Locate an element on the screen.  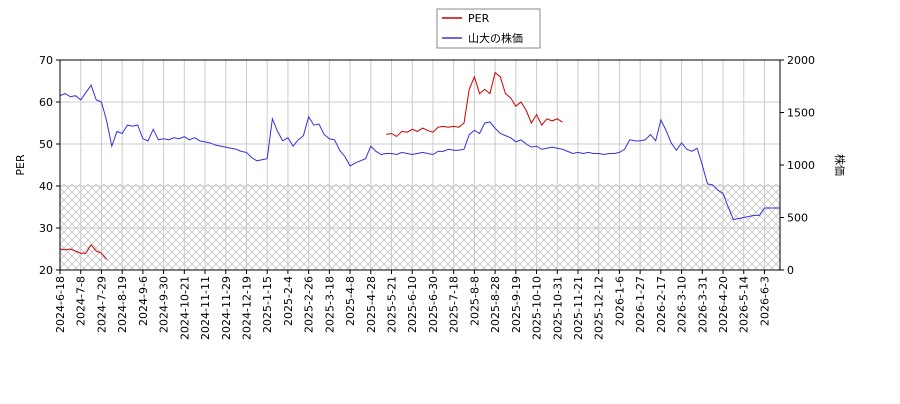
y-tick-label: 60 is located at coordinates (46, 102).